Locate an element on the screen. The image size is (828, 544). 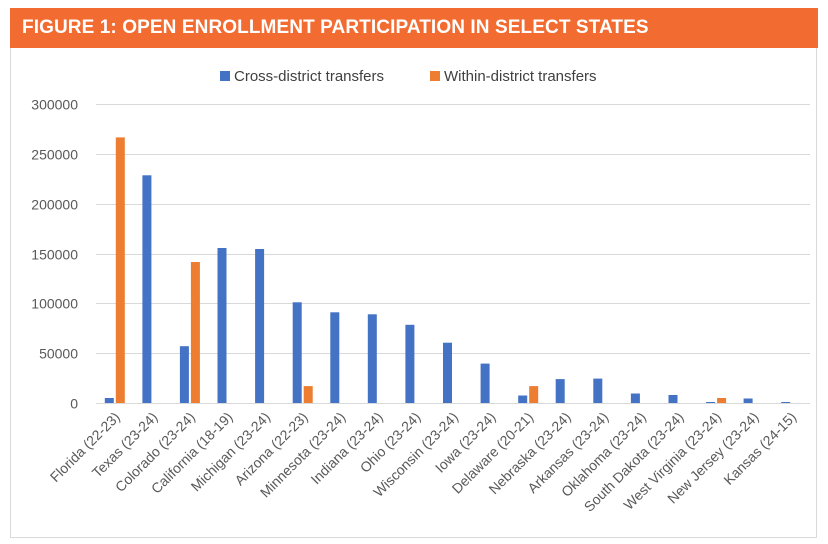
y-tick-label: 150000 is located at coordinates (54, 255).